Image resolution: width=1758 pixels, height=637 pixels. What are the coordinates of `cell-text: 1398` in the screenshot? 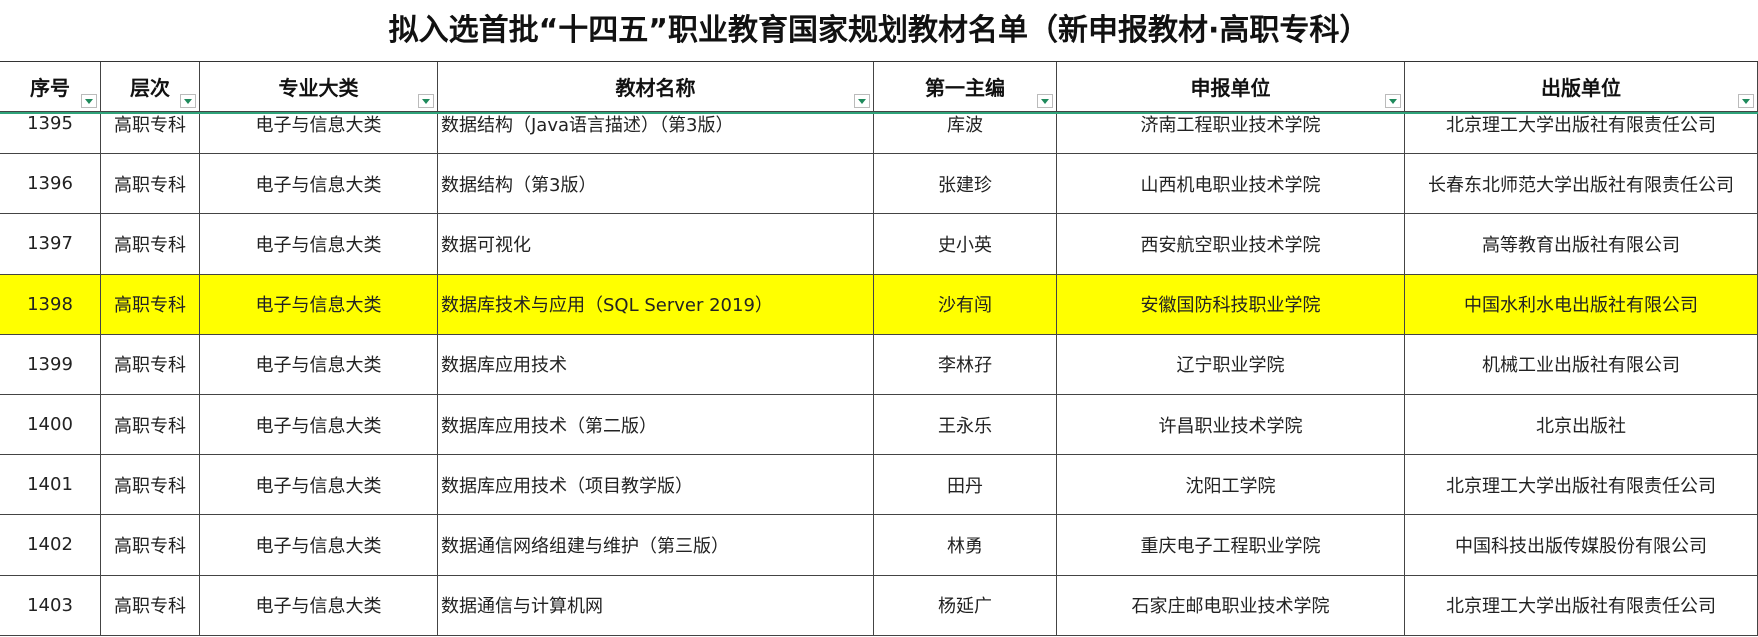 It's located at (50, 304).